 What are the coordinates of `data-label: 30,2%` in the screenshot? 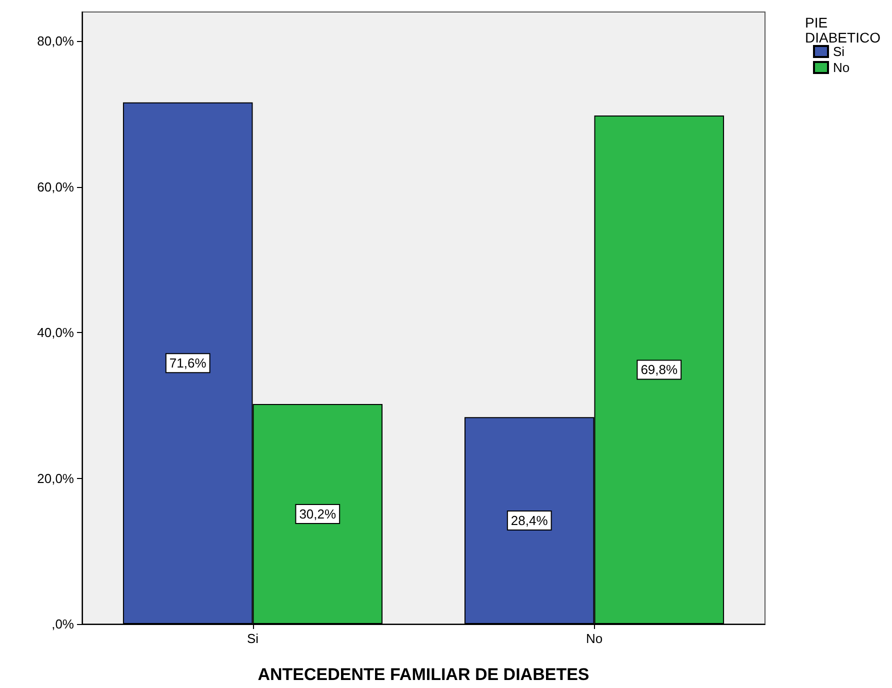 It's located at (317, 514).